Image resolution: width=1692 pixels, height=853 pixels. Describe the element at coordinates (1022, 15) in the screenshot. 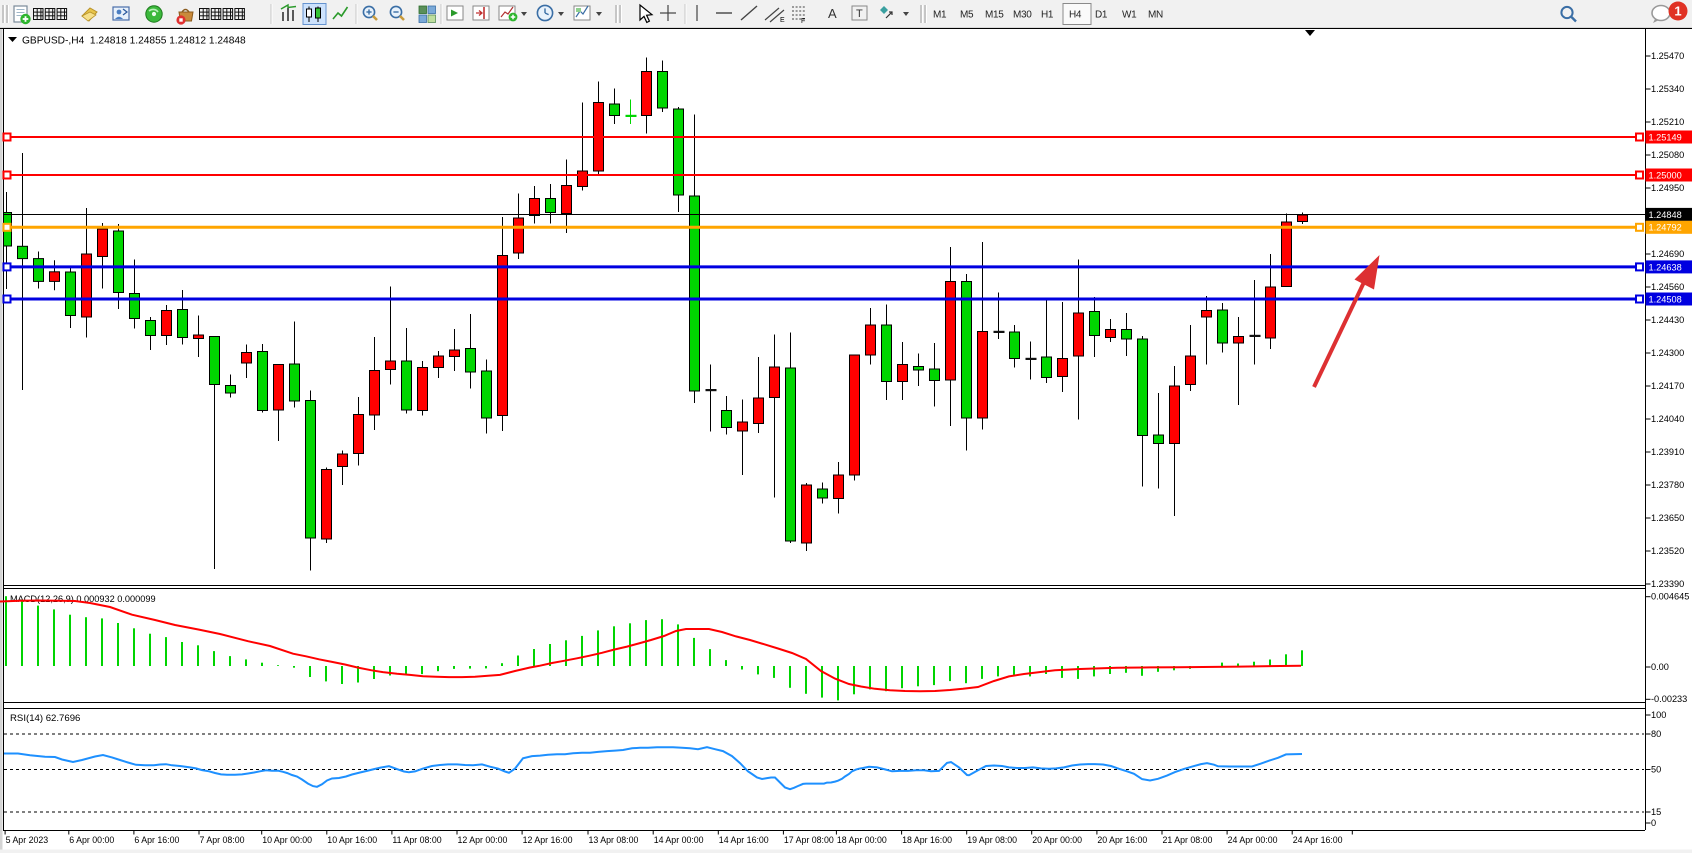

I see `svg-text: M30` at that location.